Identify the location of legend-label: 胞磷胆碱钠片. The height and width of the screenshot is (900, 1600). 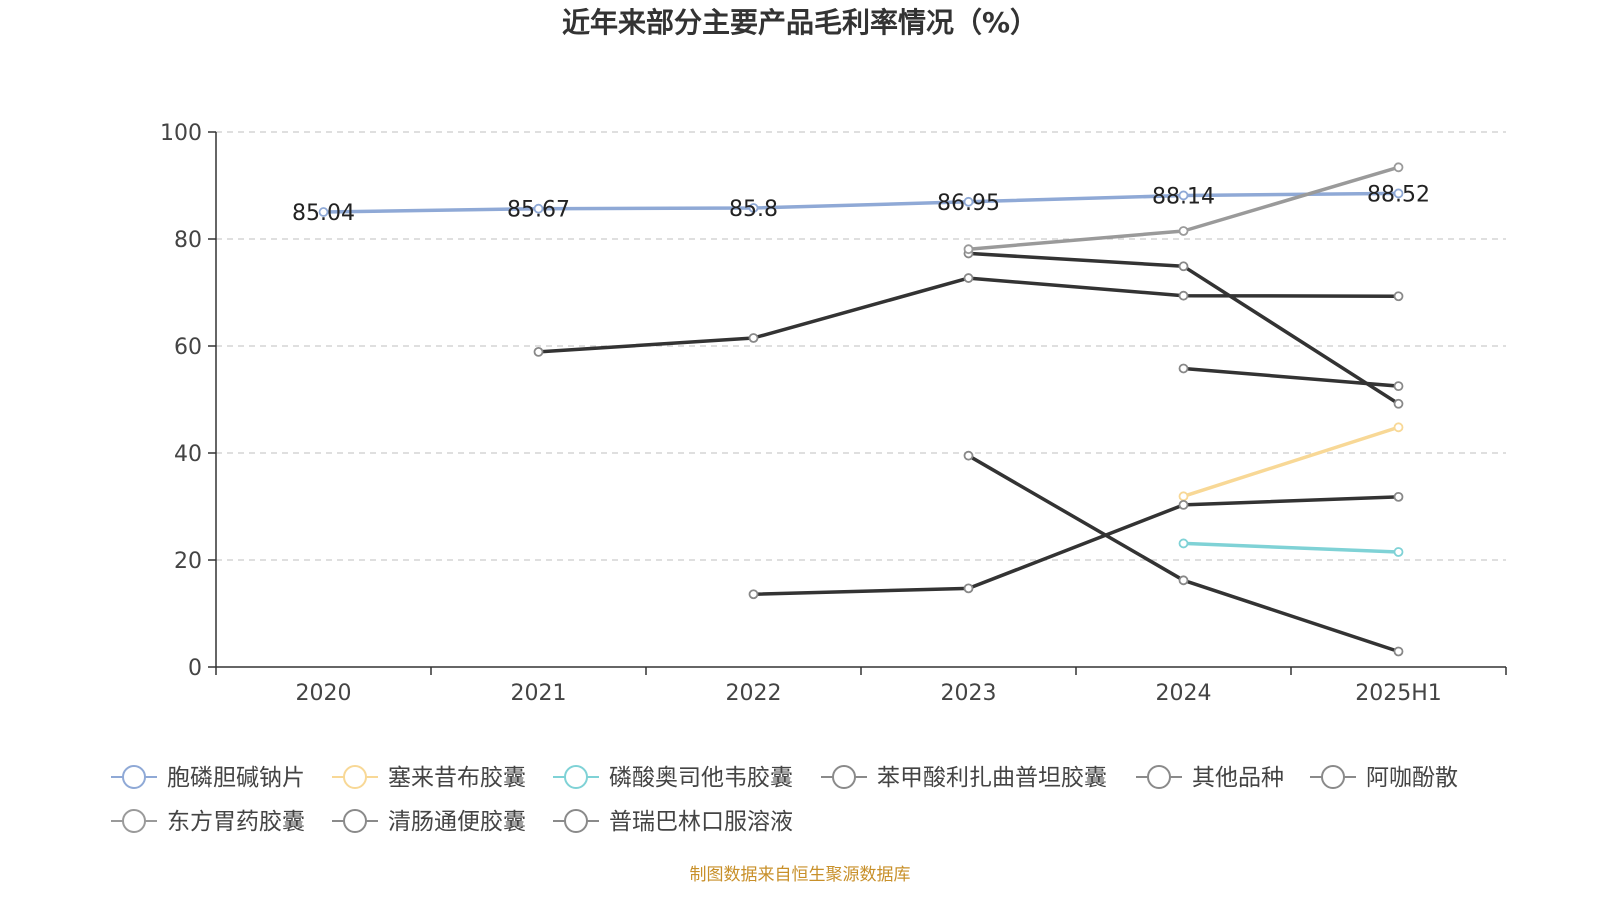
(236, 778).